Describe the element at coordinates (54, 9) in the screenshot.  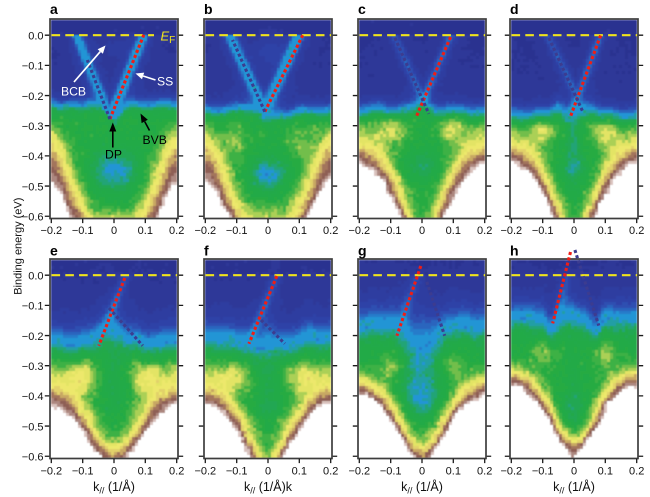
I see `svg-text: a` at that location.